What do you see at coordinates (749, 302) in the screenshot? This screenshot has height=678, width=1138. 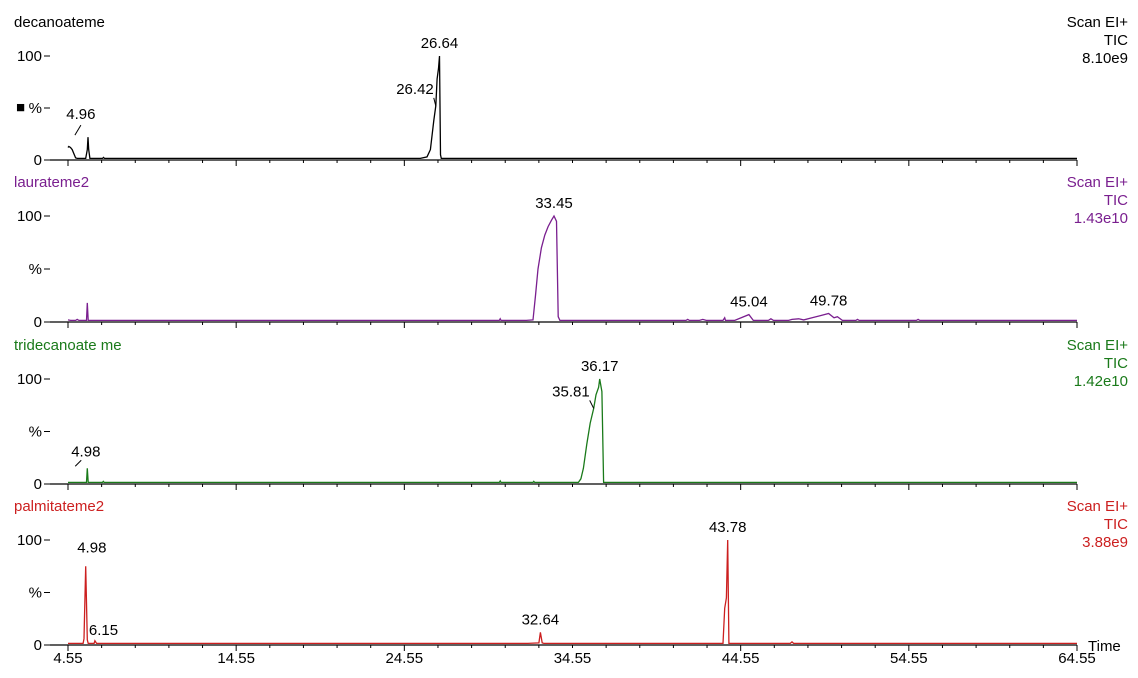 I see `peak-label: 45.04` at bounding box center [749, 302].